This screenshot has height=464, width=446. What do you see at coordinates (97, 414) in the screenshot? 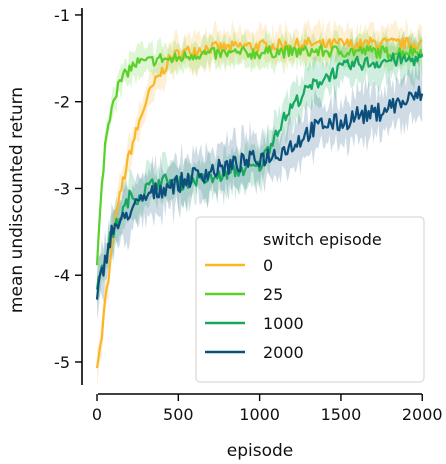
I see `x-tick-label: 0` at bounding box center [97, 414].